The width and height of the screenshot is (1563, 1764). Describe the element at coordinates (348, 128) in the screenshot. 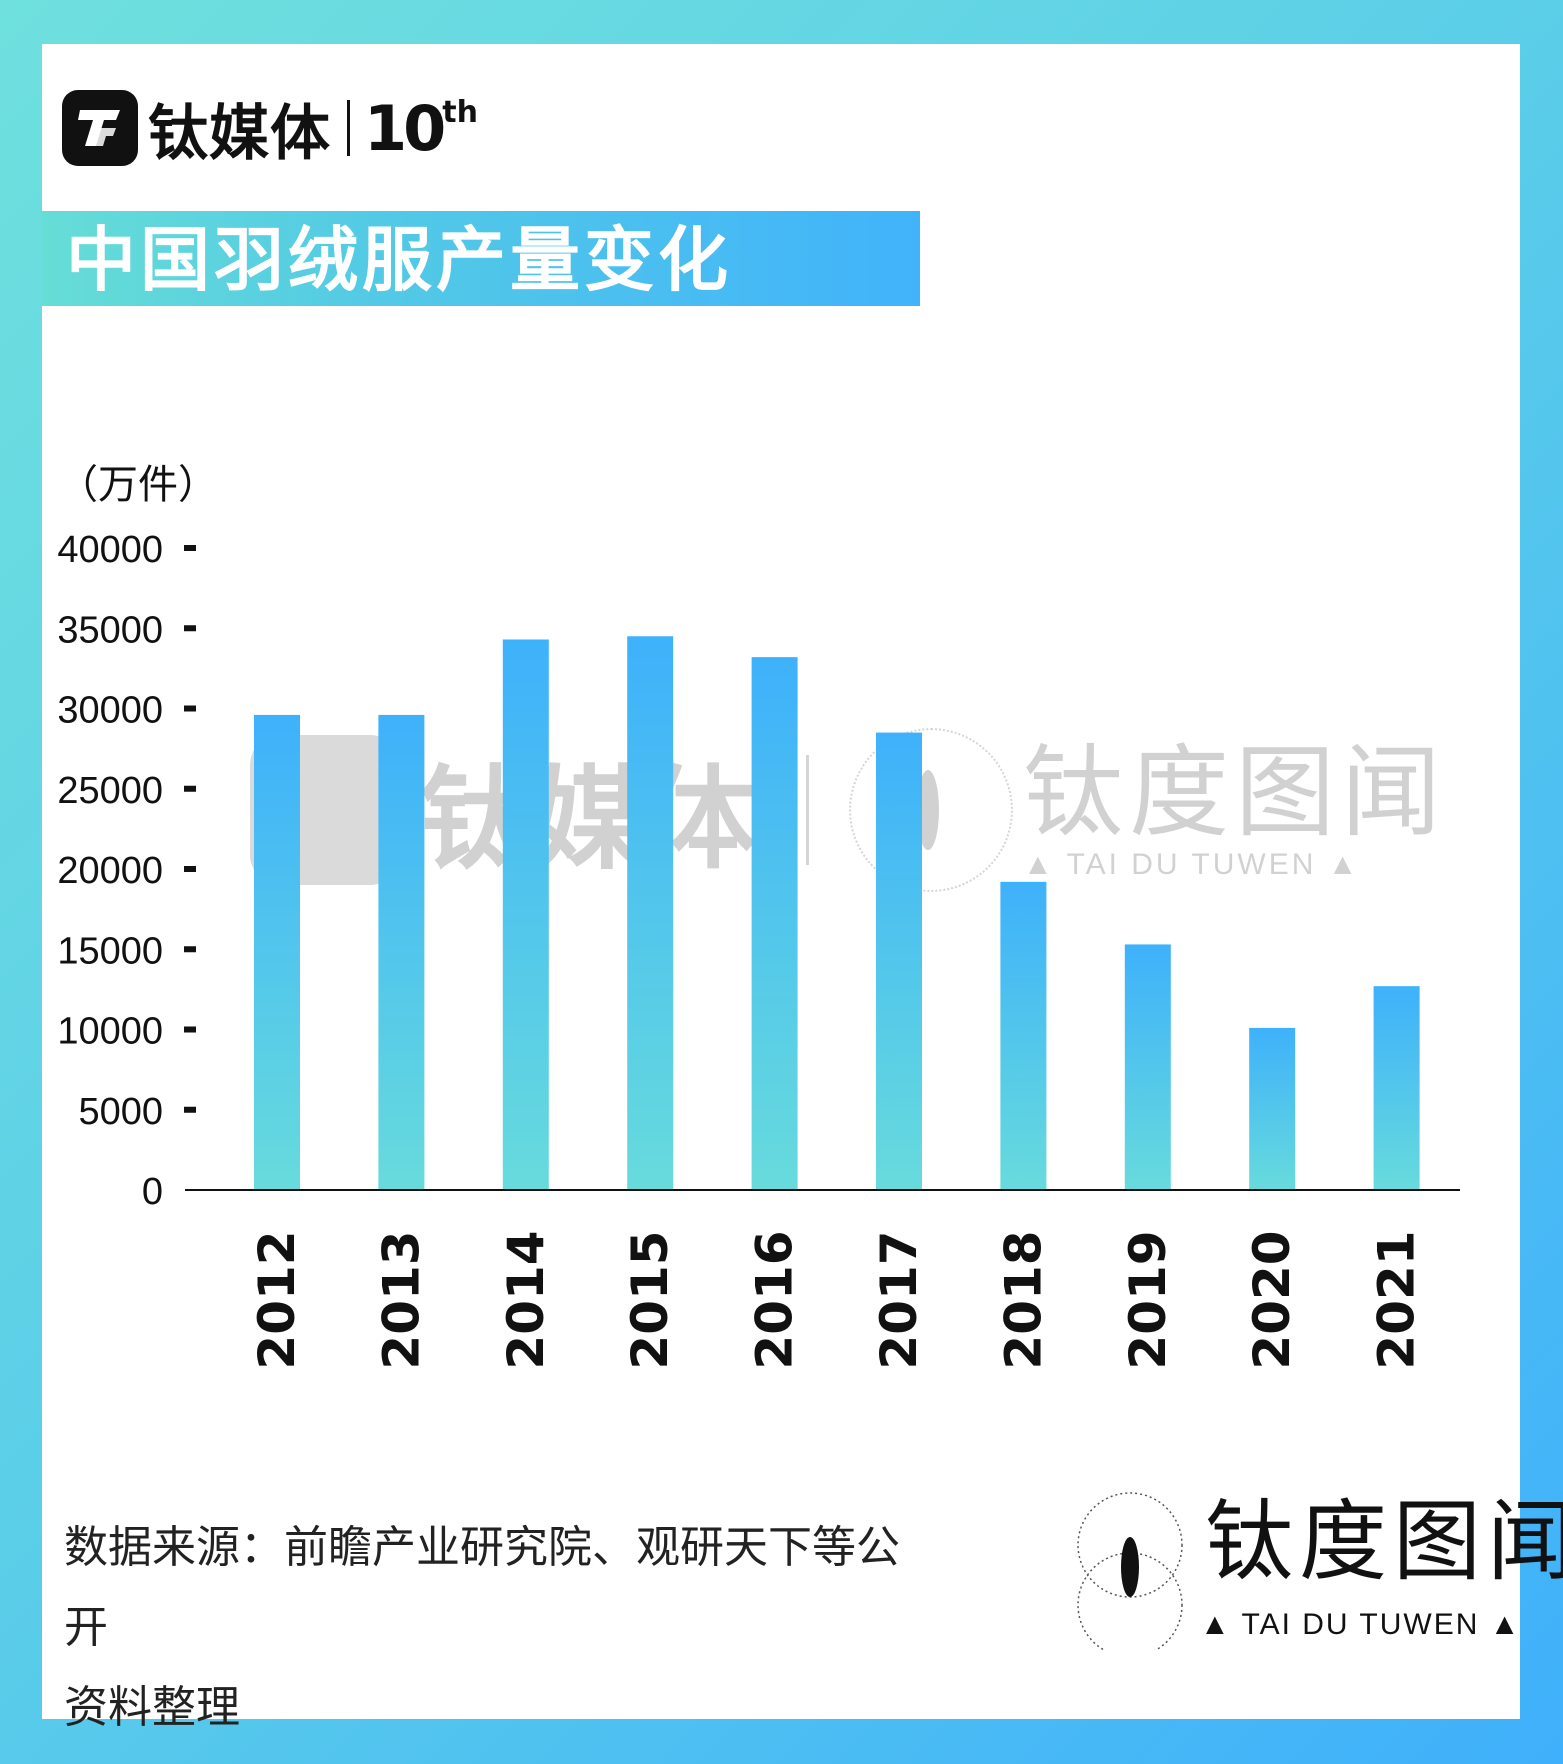

I see `brand-divider` at that location.